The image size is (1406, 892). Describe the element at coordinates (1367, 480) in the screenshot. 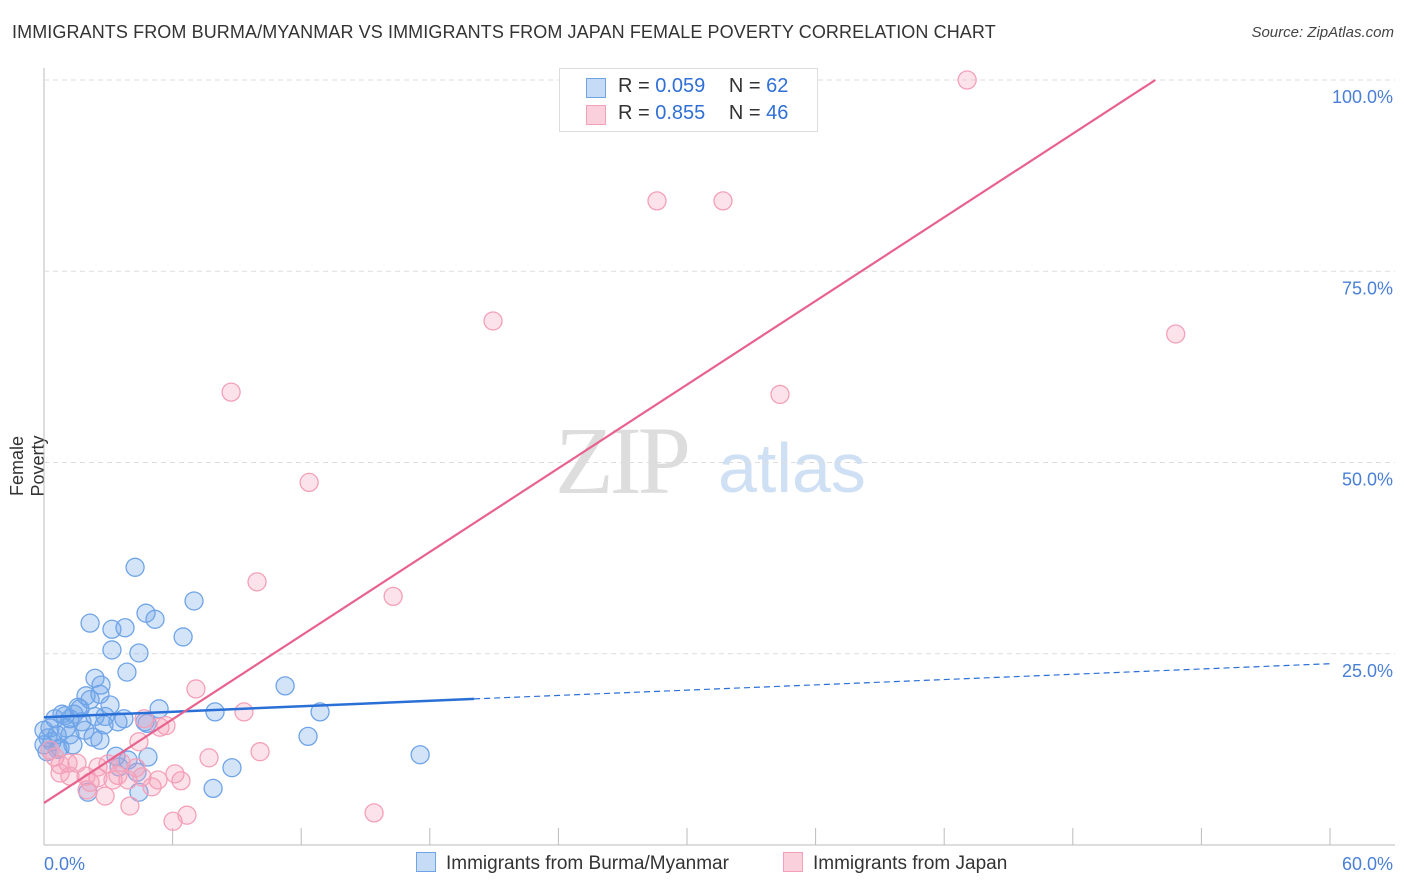

I see `y-tick-label: 50.0%` at that location.